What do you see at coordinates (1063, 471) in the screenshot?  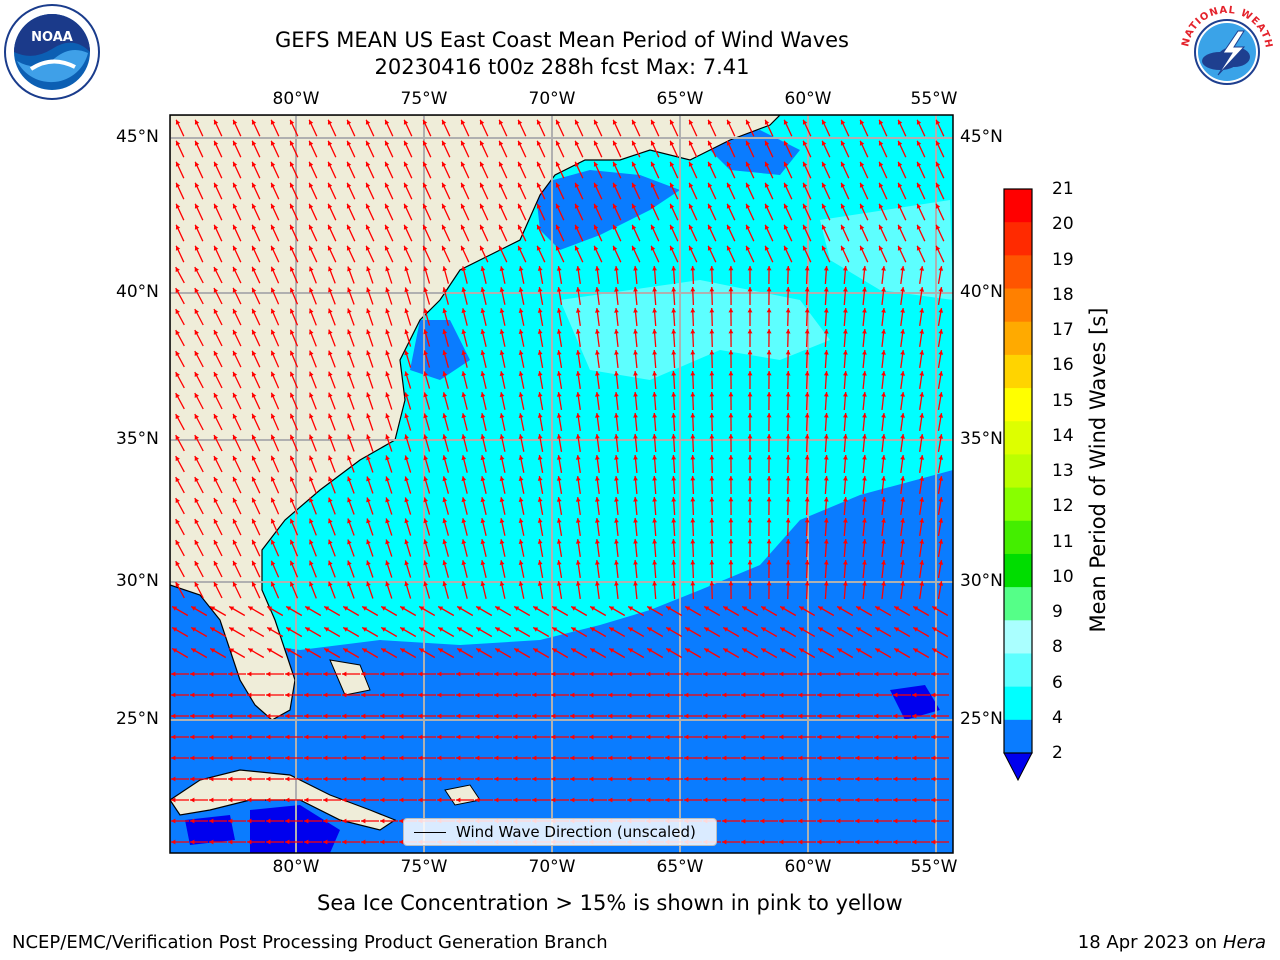 I see `colorbar-tick-label: 13` at bounding box center [1063, 471].